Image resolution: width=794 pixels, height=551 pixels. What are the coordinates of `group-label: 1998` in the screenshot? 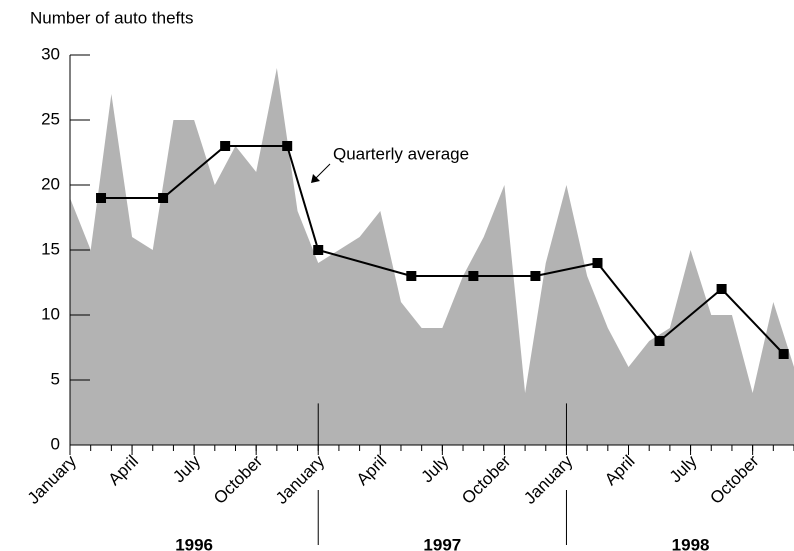 It's located at (691, 543).